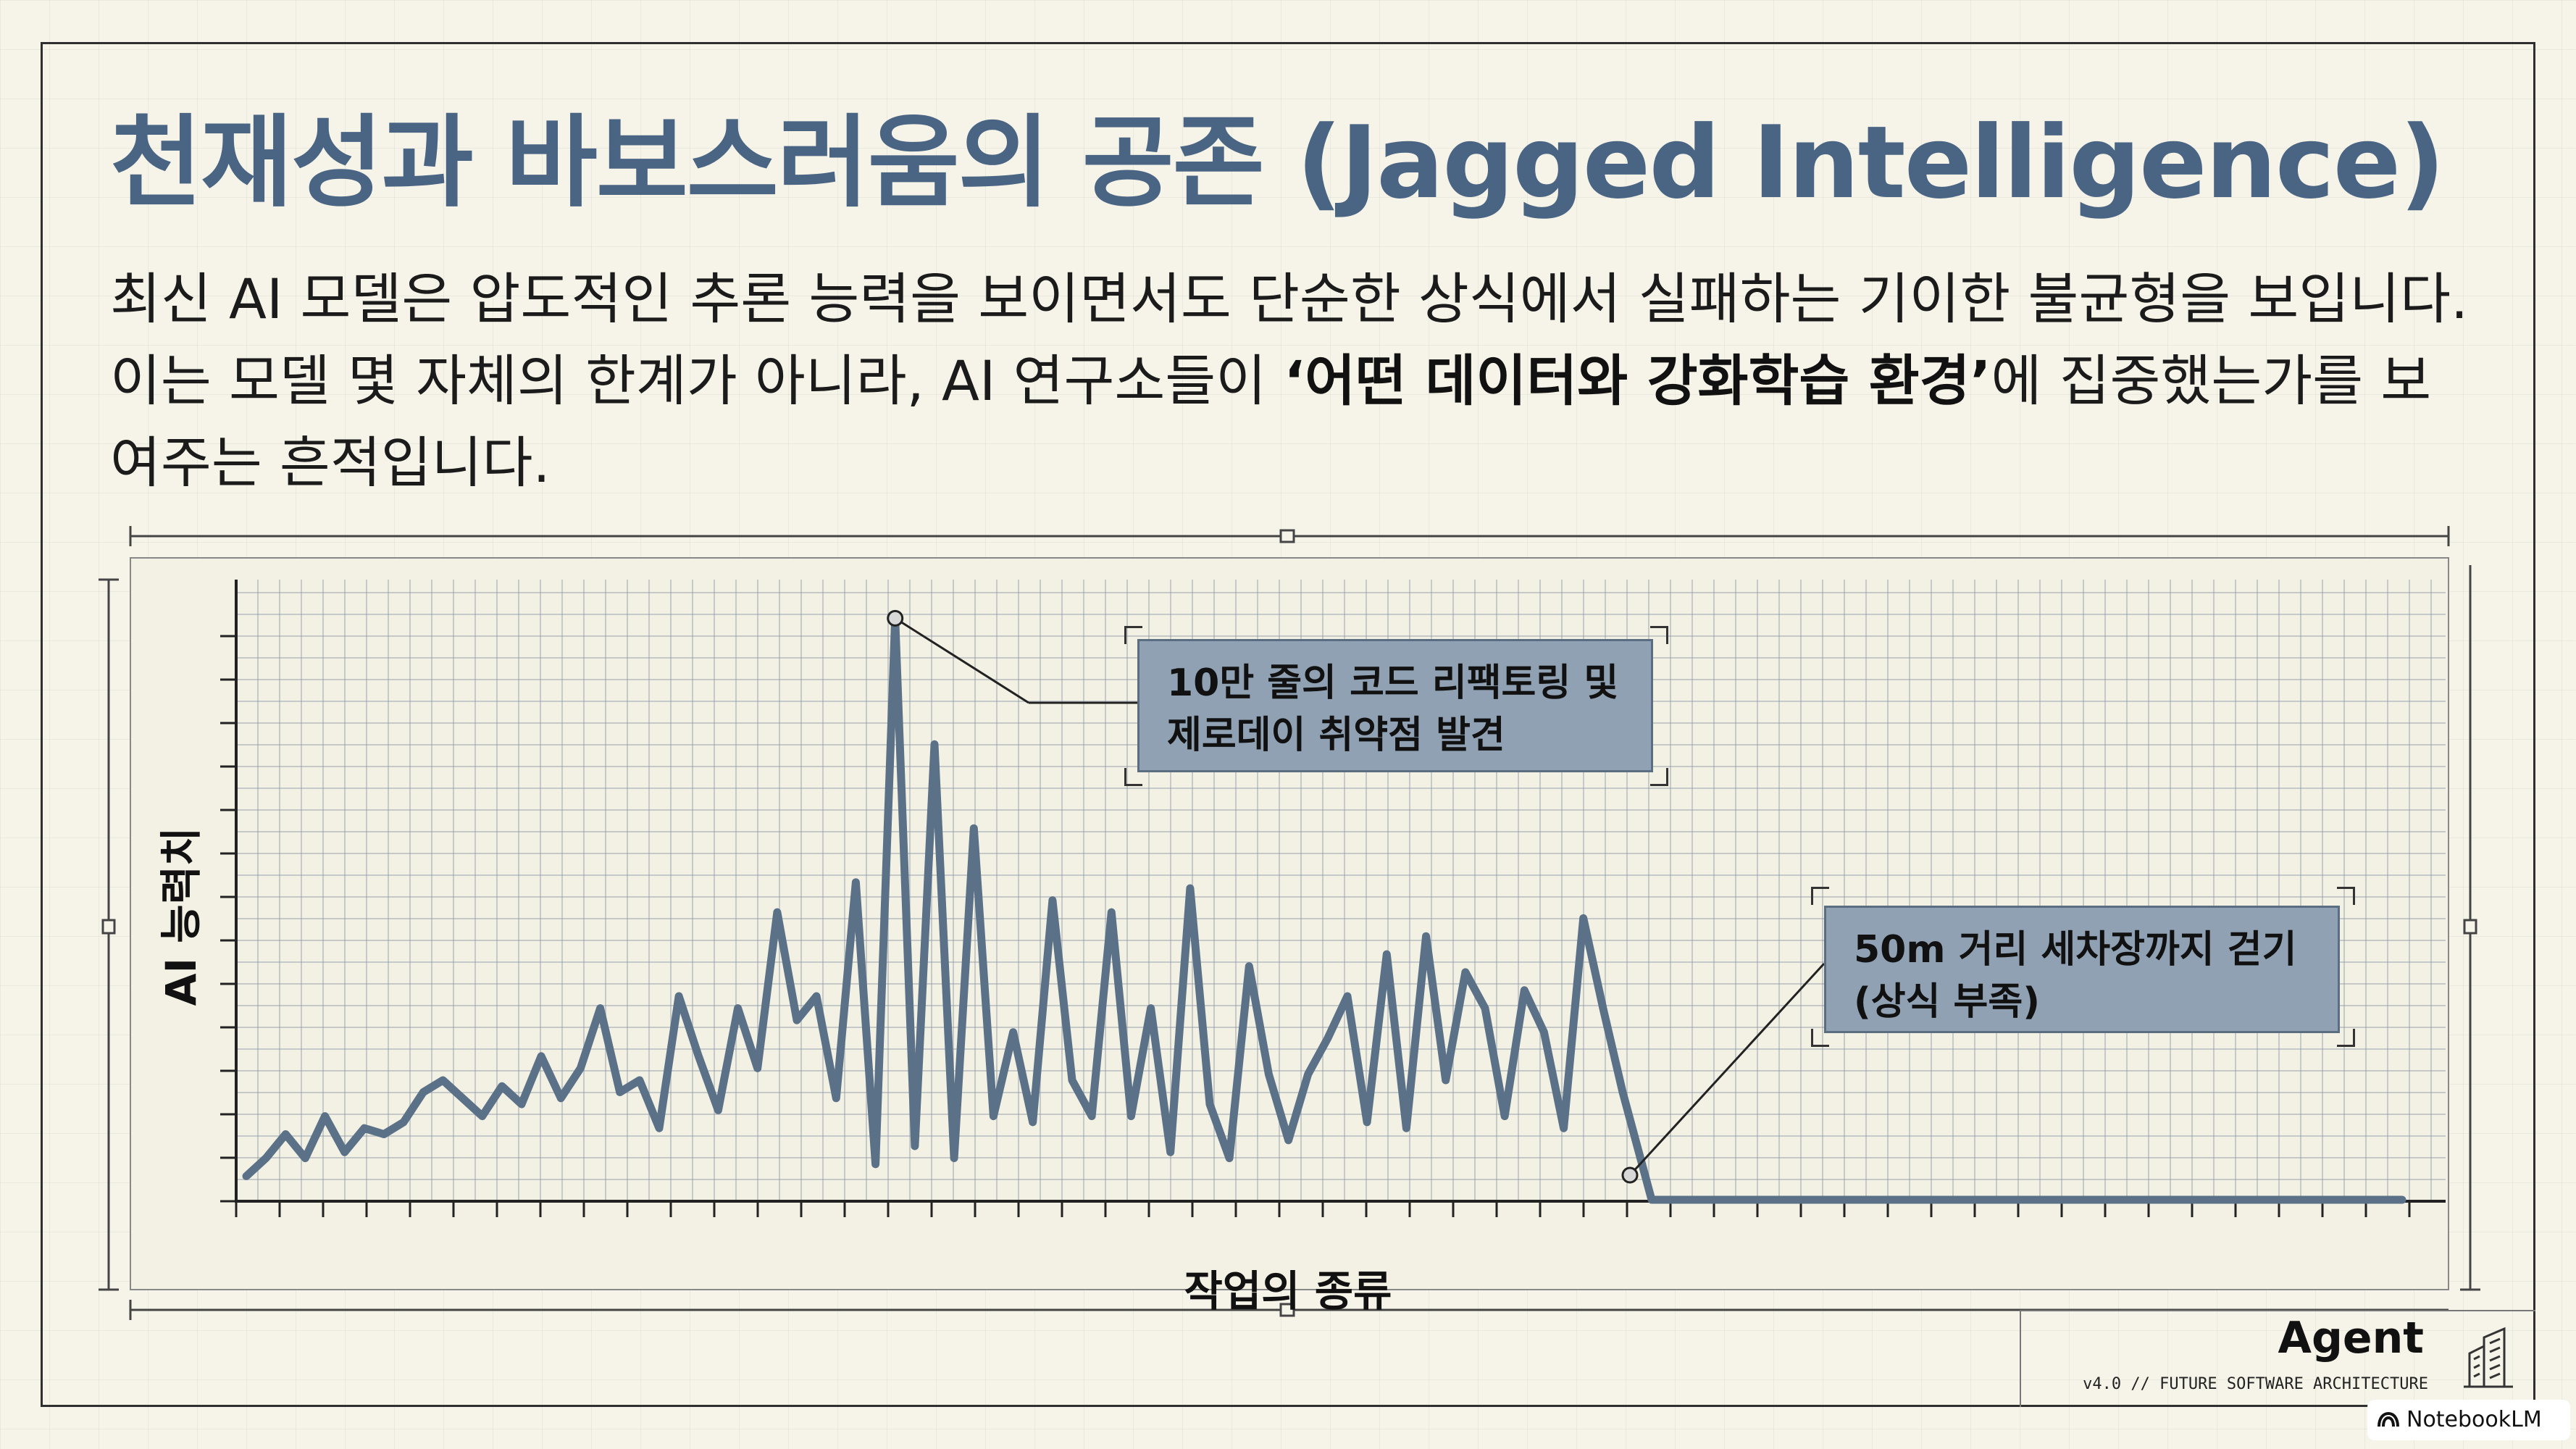 This screenshot has height=1449, width=2576. I want to click on notebooklm-watermark: NotebookLM, so click(2468, 1420).